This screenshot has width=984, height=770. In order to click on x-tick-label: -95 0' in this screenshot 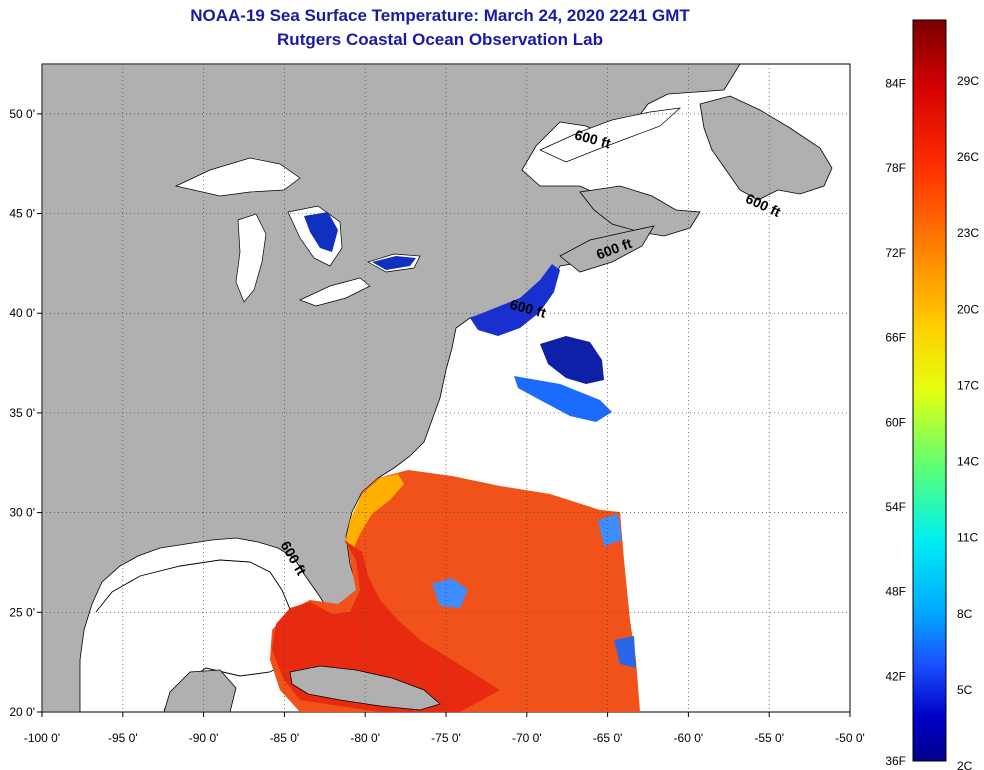, I will do `click(123, 738)`.